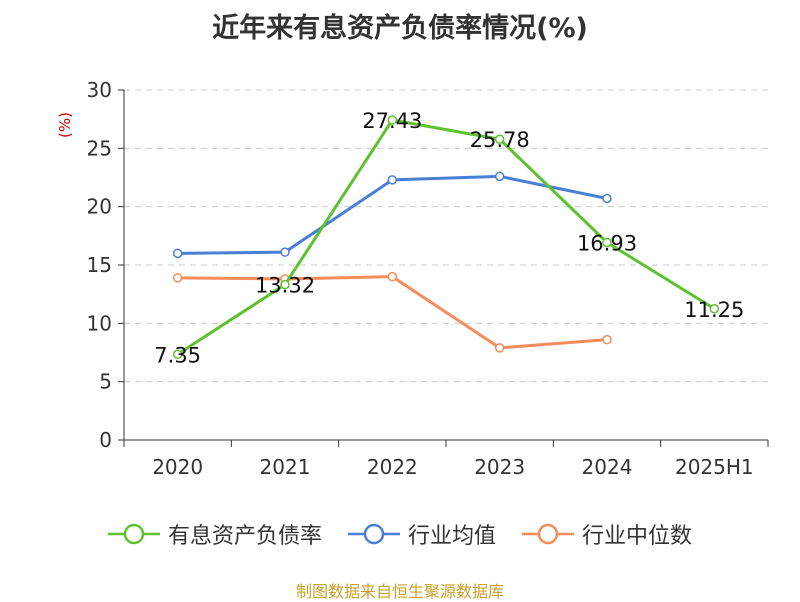  Describe the element at coordinates (99, 148) in the screenshot. I see `y-tick-label: 25` at that location.